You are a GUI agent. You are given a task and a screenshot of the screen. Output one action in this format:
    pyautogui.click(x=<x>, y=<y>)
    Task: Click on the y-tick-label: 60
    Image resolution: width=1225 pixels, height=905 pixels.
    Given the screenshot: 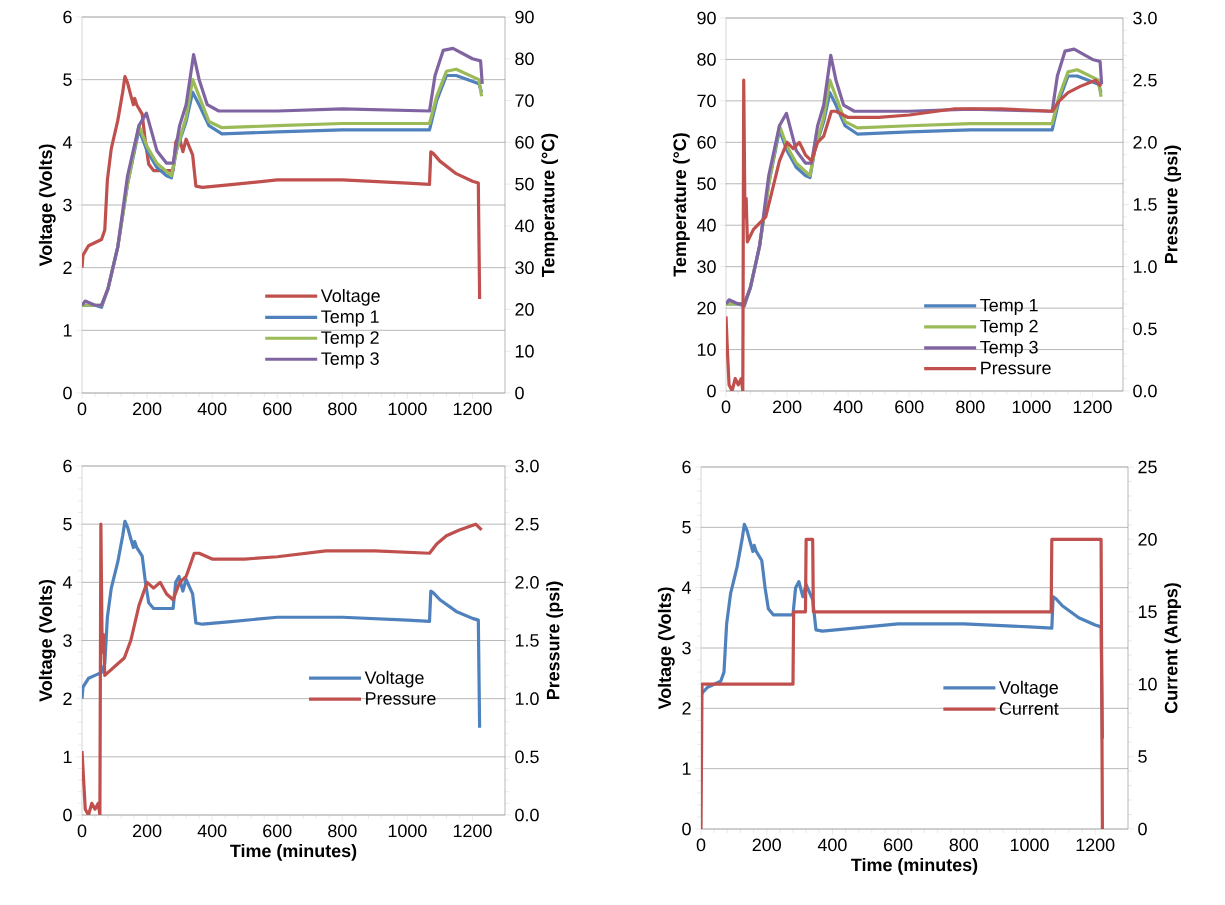 What is the action you would take?
    pyautogui.click(x=706, y=142)
    